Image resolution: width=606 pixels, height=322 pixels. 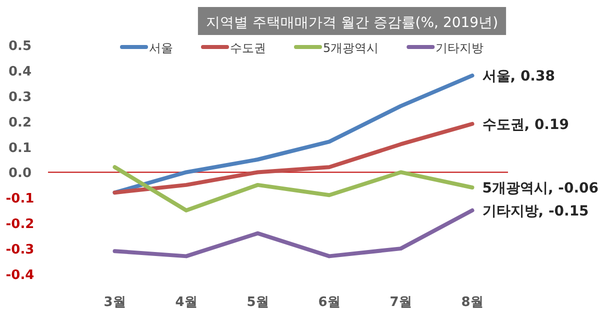 What do you see at coordinates (401, 302) in the screenshot?
I see `x-tick-label: 7월` at bounding box center [401, 302].